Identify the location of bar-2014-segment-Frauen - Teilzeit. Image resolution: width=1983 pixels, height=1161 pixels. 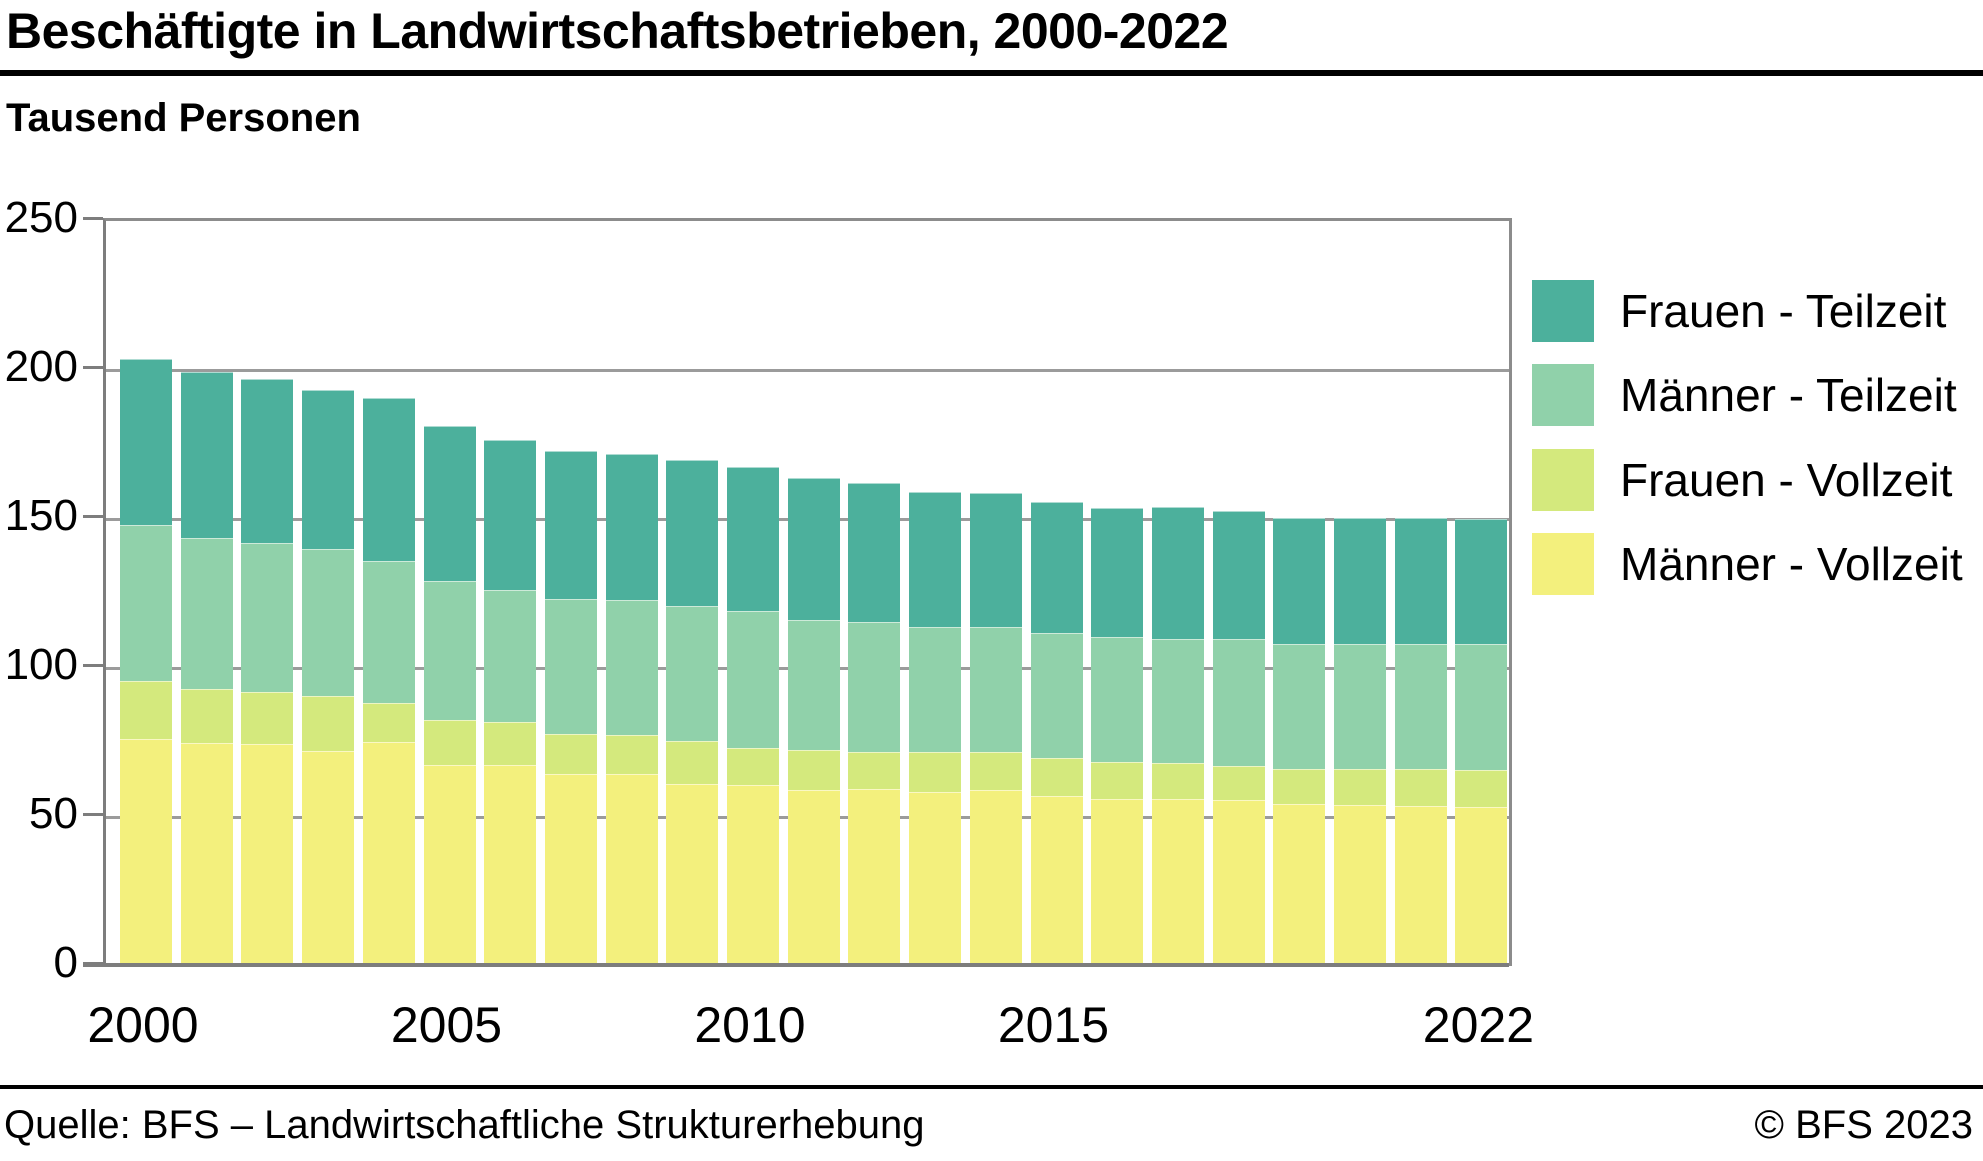
(995, 560).